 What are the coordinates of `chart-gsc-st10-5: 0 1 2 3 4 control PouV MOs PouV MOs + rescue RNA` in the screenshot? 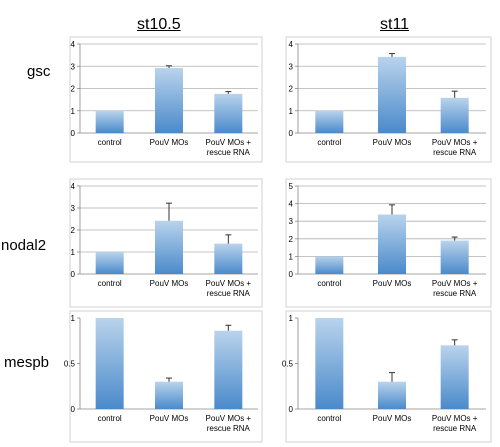 It's located at (166, 99).